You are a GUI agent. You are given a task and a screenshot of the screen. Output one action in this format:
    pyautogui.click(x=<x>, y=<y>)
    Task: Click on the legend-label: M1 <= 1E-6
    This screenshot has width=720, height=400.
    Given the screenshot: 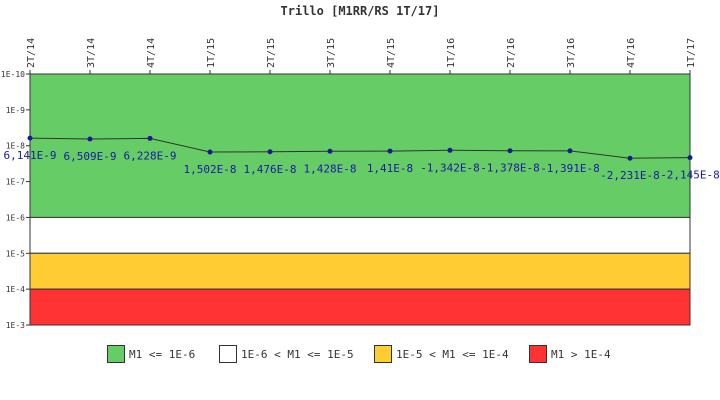 What is the action you would take?
    pyautogui.click(x=162, y=354)
    